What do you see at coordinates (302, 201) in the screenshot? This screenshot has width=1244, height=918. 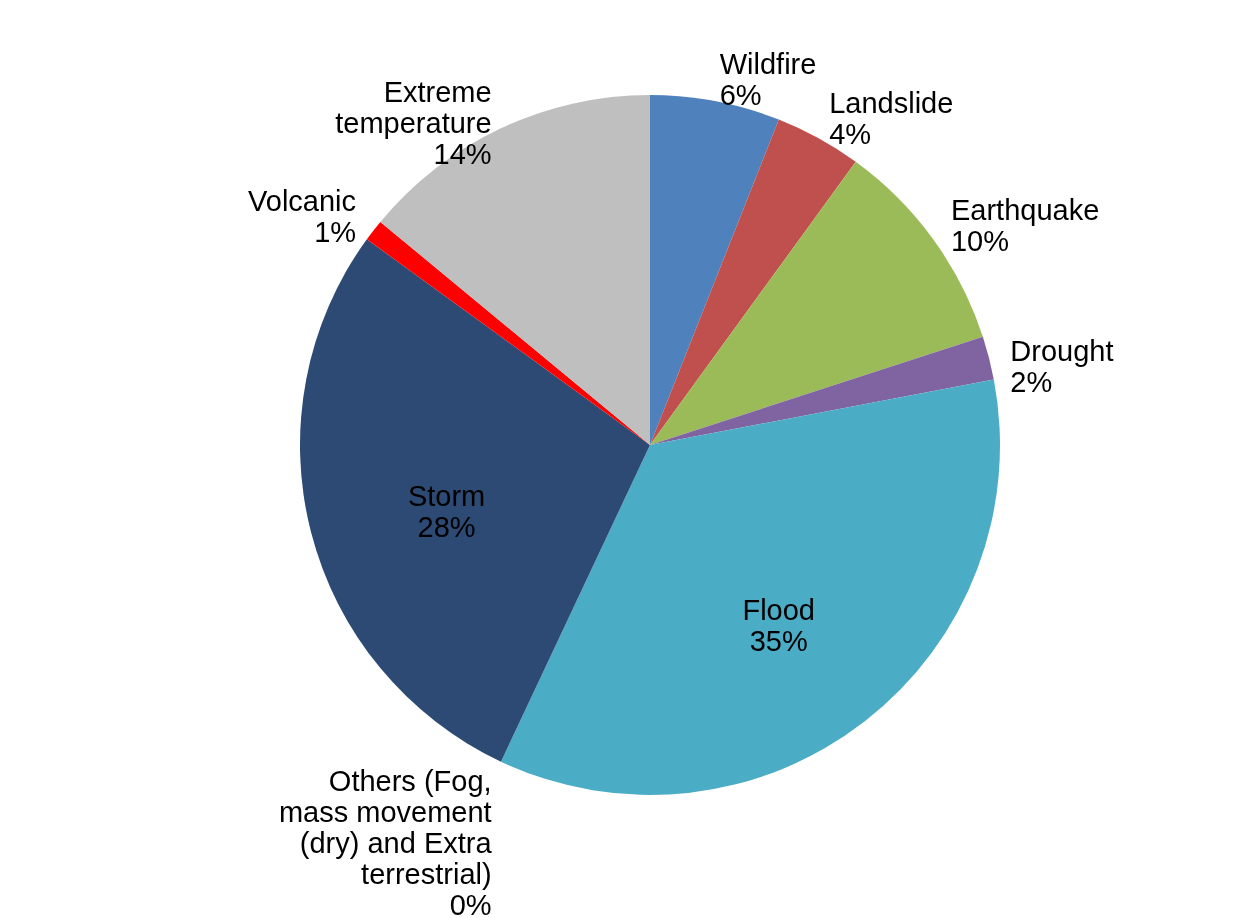 I see `slice-label: Volcanic` at bounding box center [302, 201].